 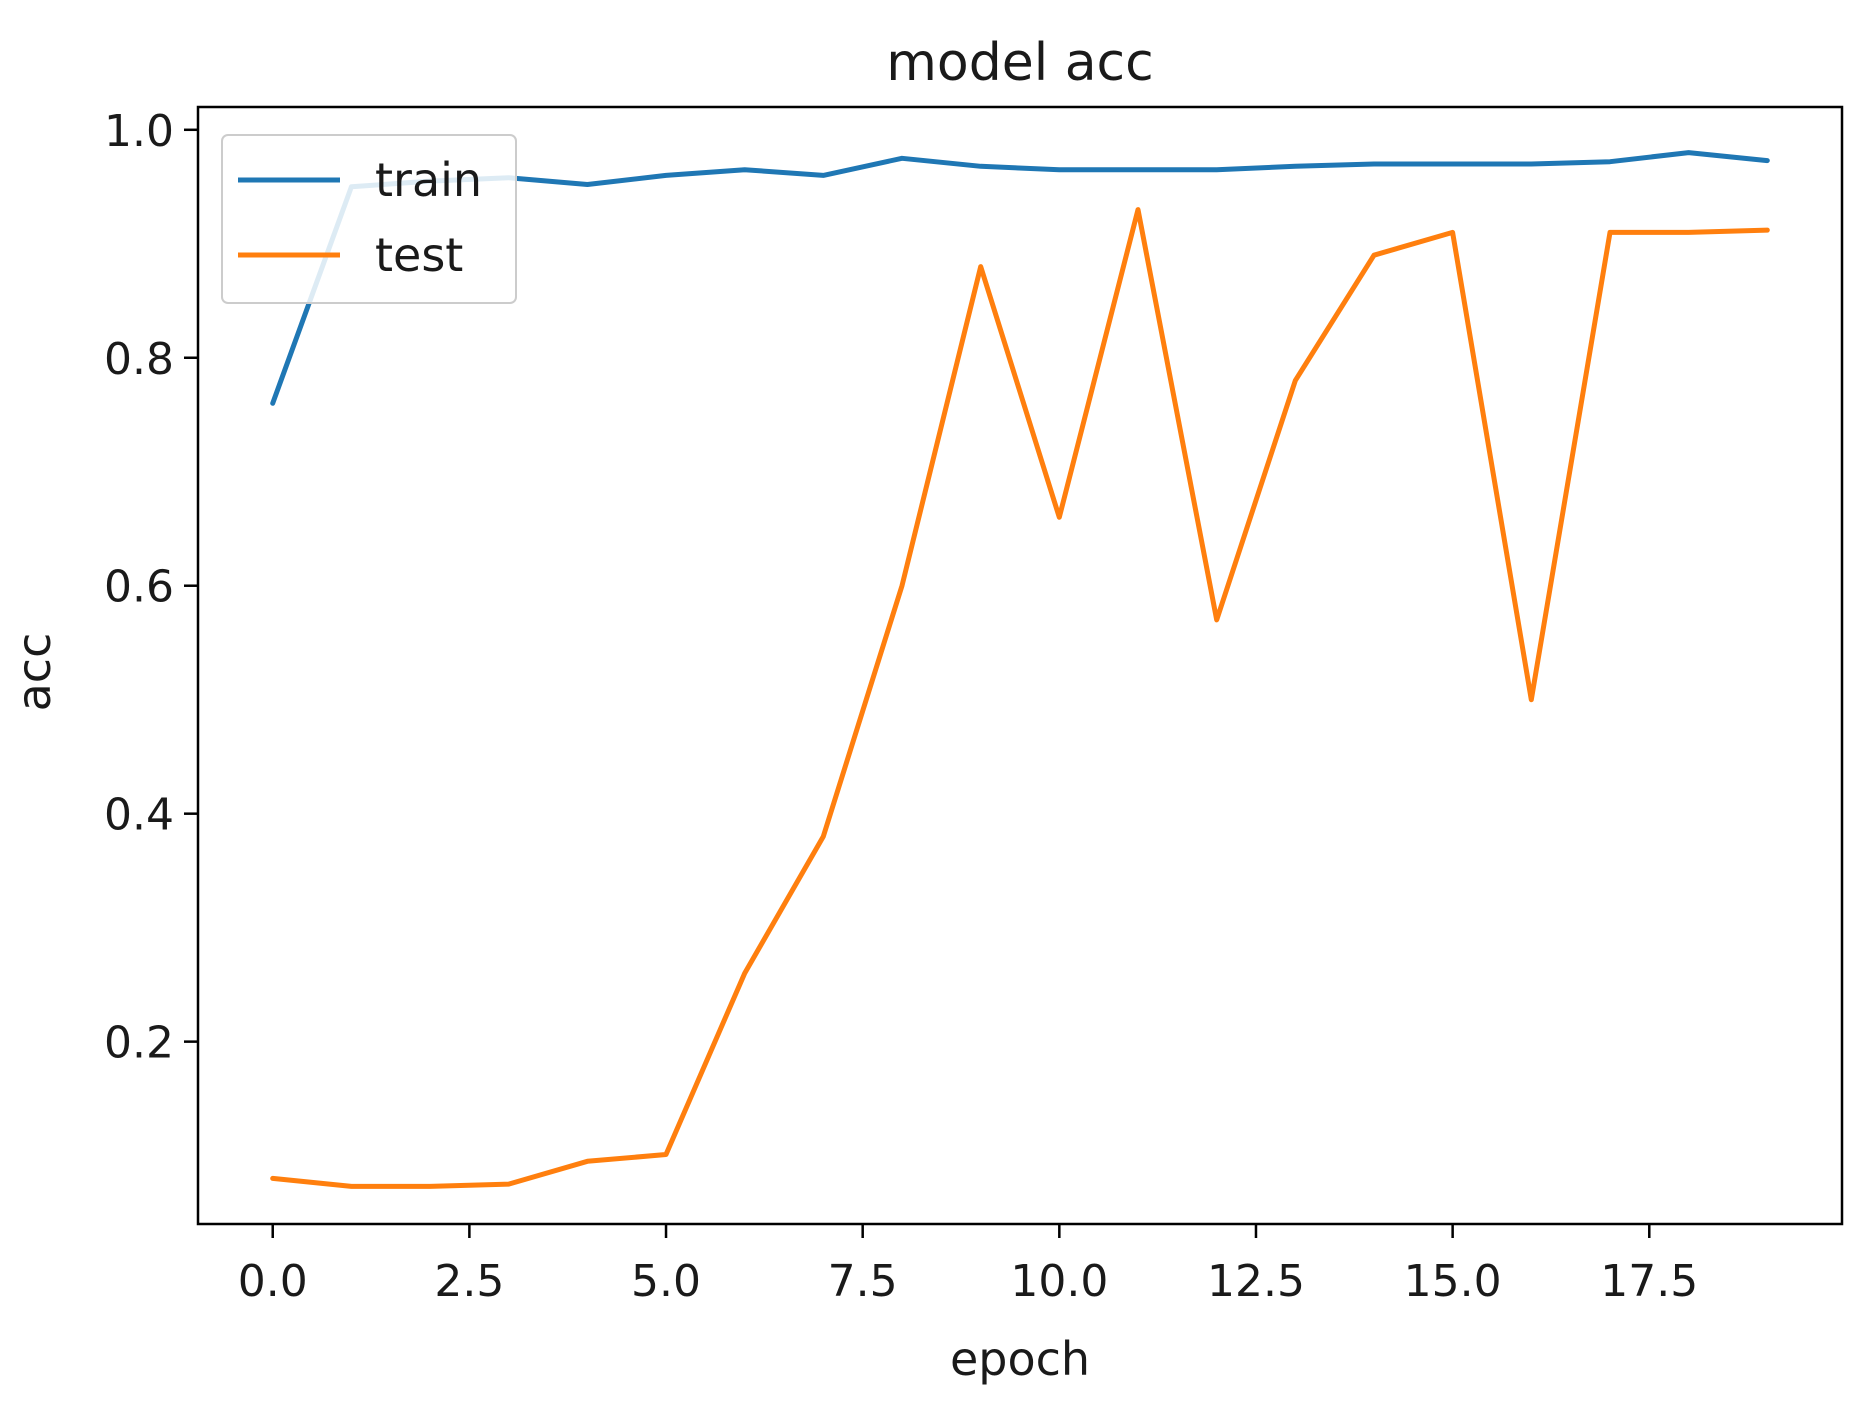 What do you see at coordinates (469, 1281) in the screenshot?
I see `x-tick-label: 2.5` at bounding box center [469, 1281].